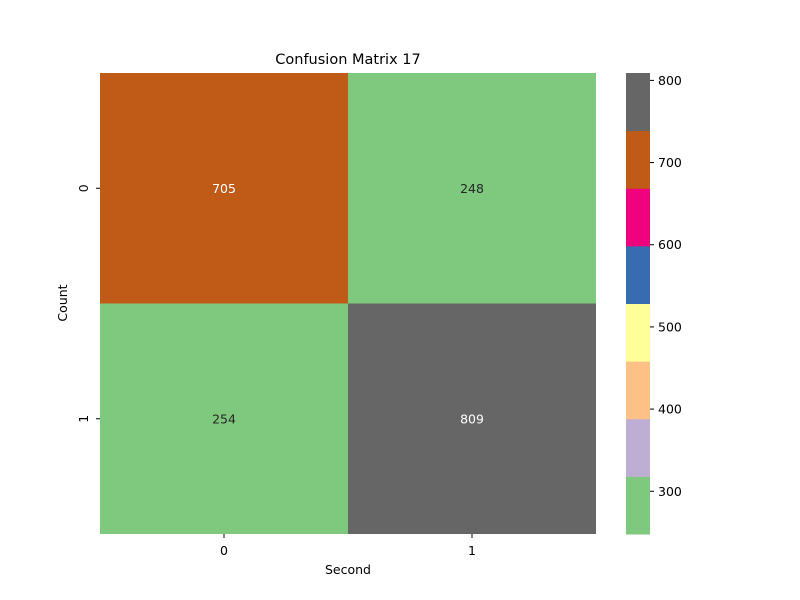  What do you see at coordinates (83, 188) in the screenshot?
I see `y-tick-label: 0` at bounding box center [83, 188].